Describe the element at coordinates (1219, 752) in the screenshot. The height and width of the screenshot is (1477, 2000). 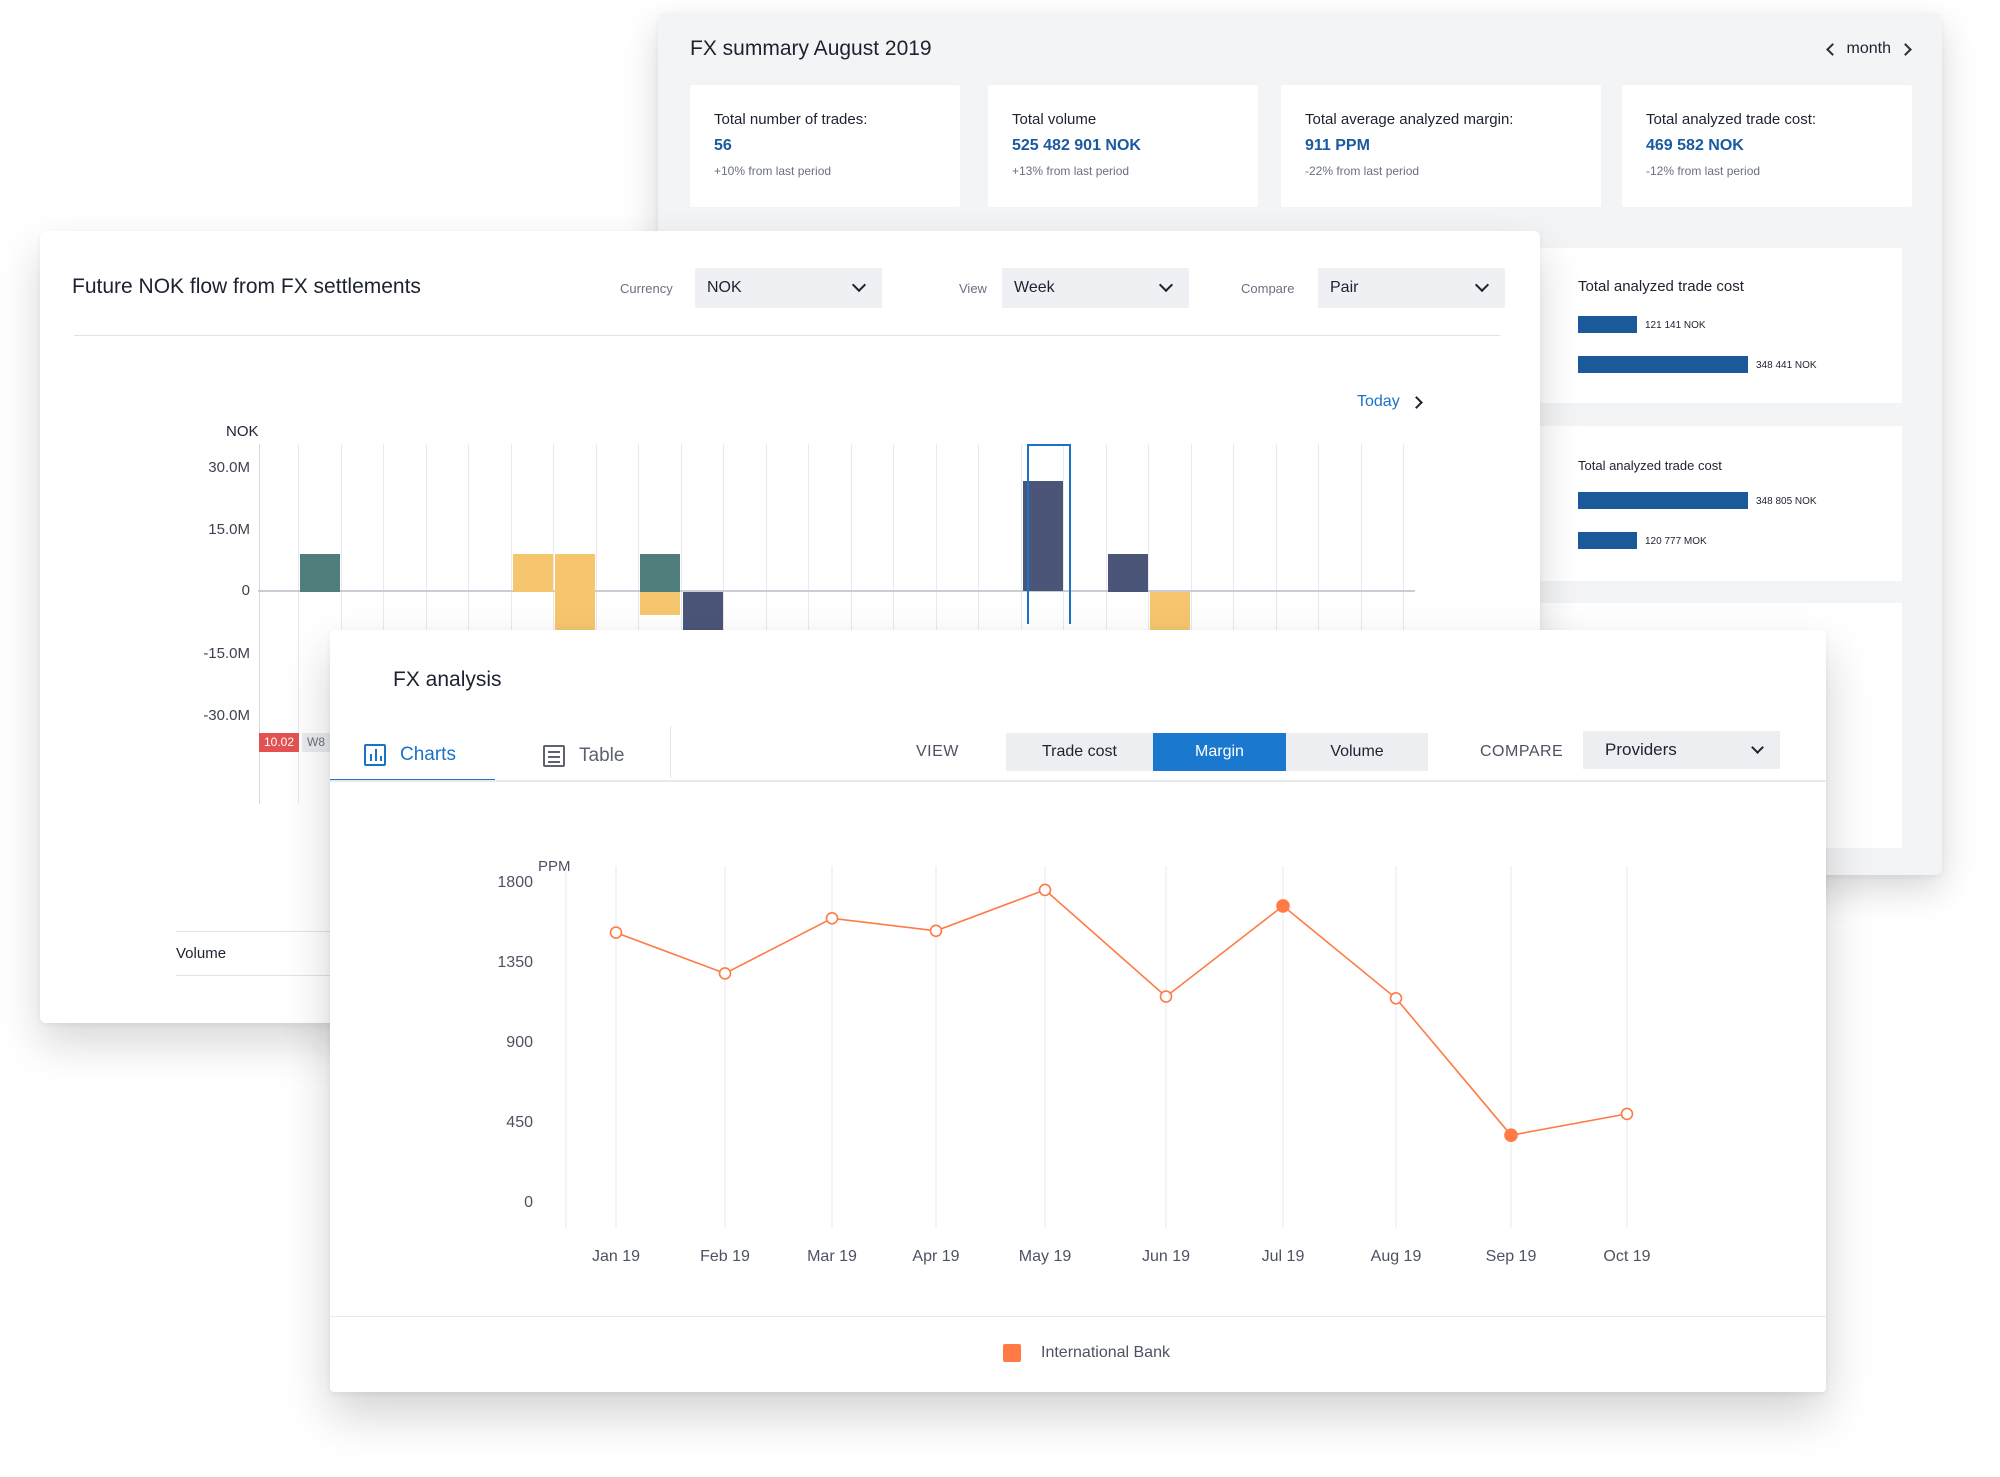
I see `view-option-margin: Margin` at that location.